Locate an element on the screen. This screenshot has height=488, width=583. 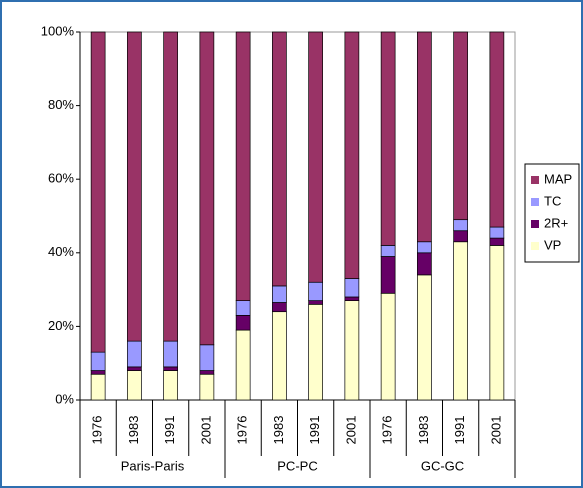
legend-label: 2R+ is located at coordinates (556, 222).